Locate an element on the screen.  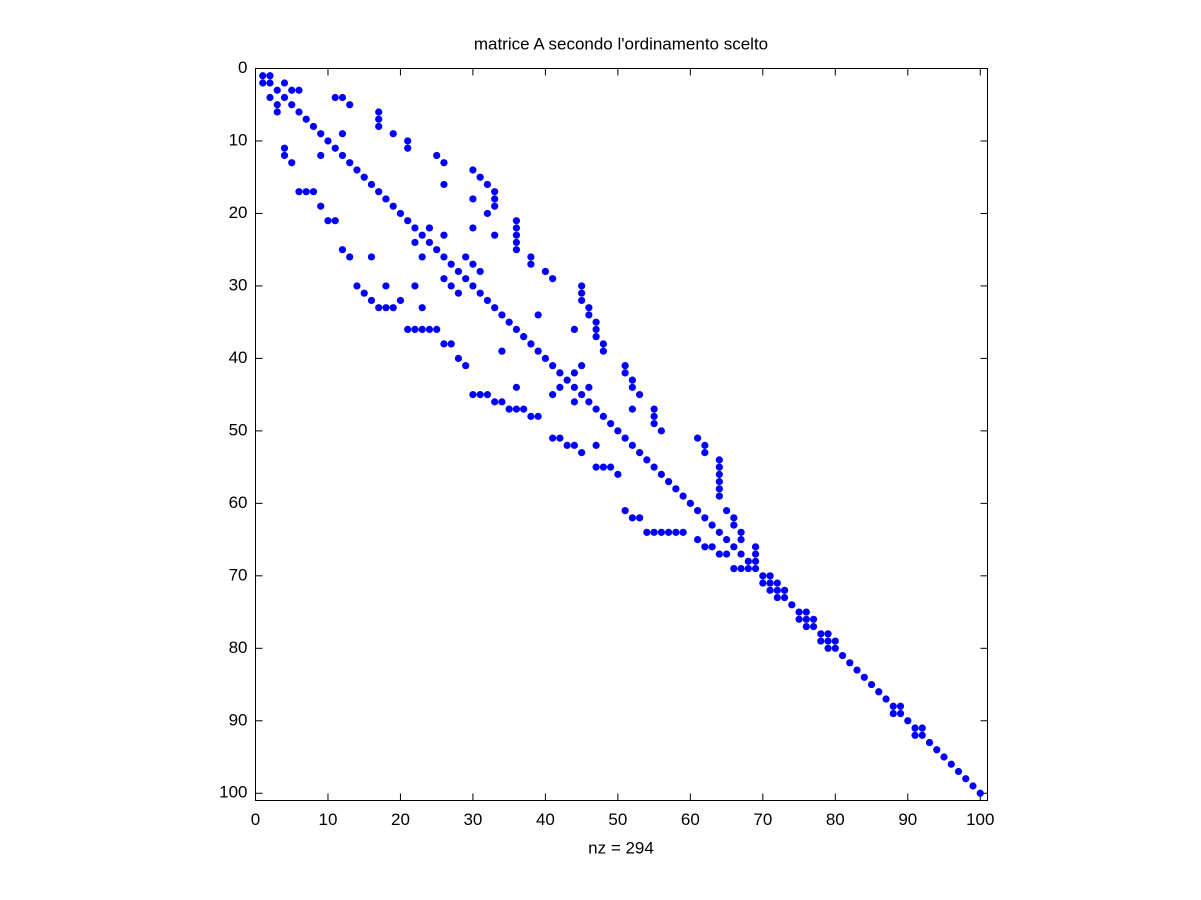
x-tick-label: 20 is located at coordinates (400, 819).